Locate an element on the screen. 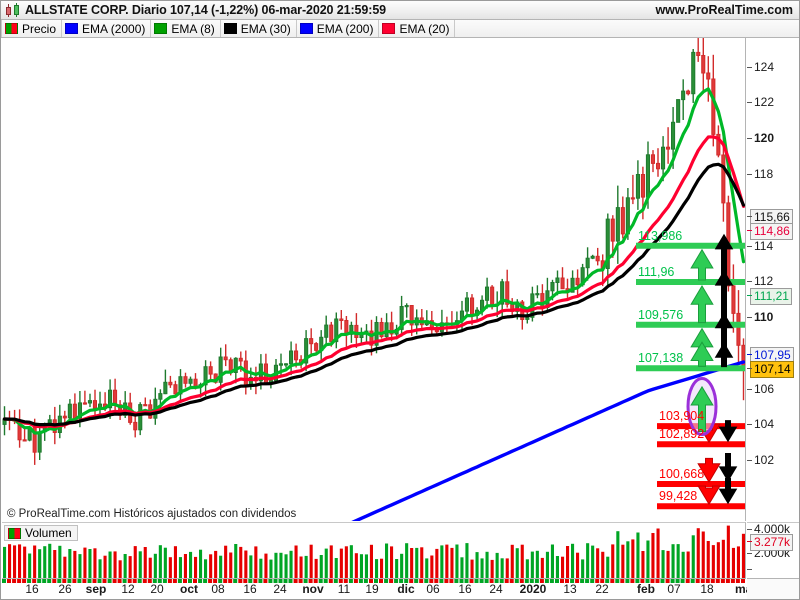 This screenshot has width=800, height=600. date-tick-label: 22 is located at coordinates (602, 589).